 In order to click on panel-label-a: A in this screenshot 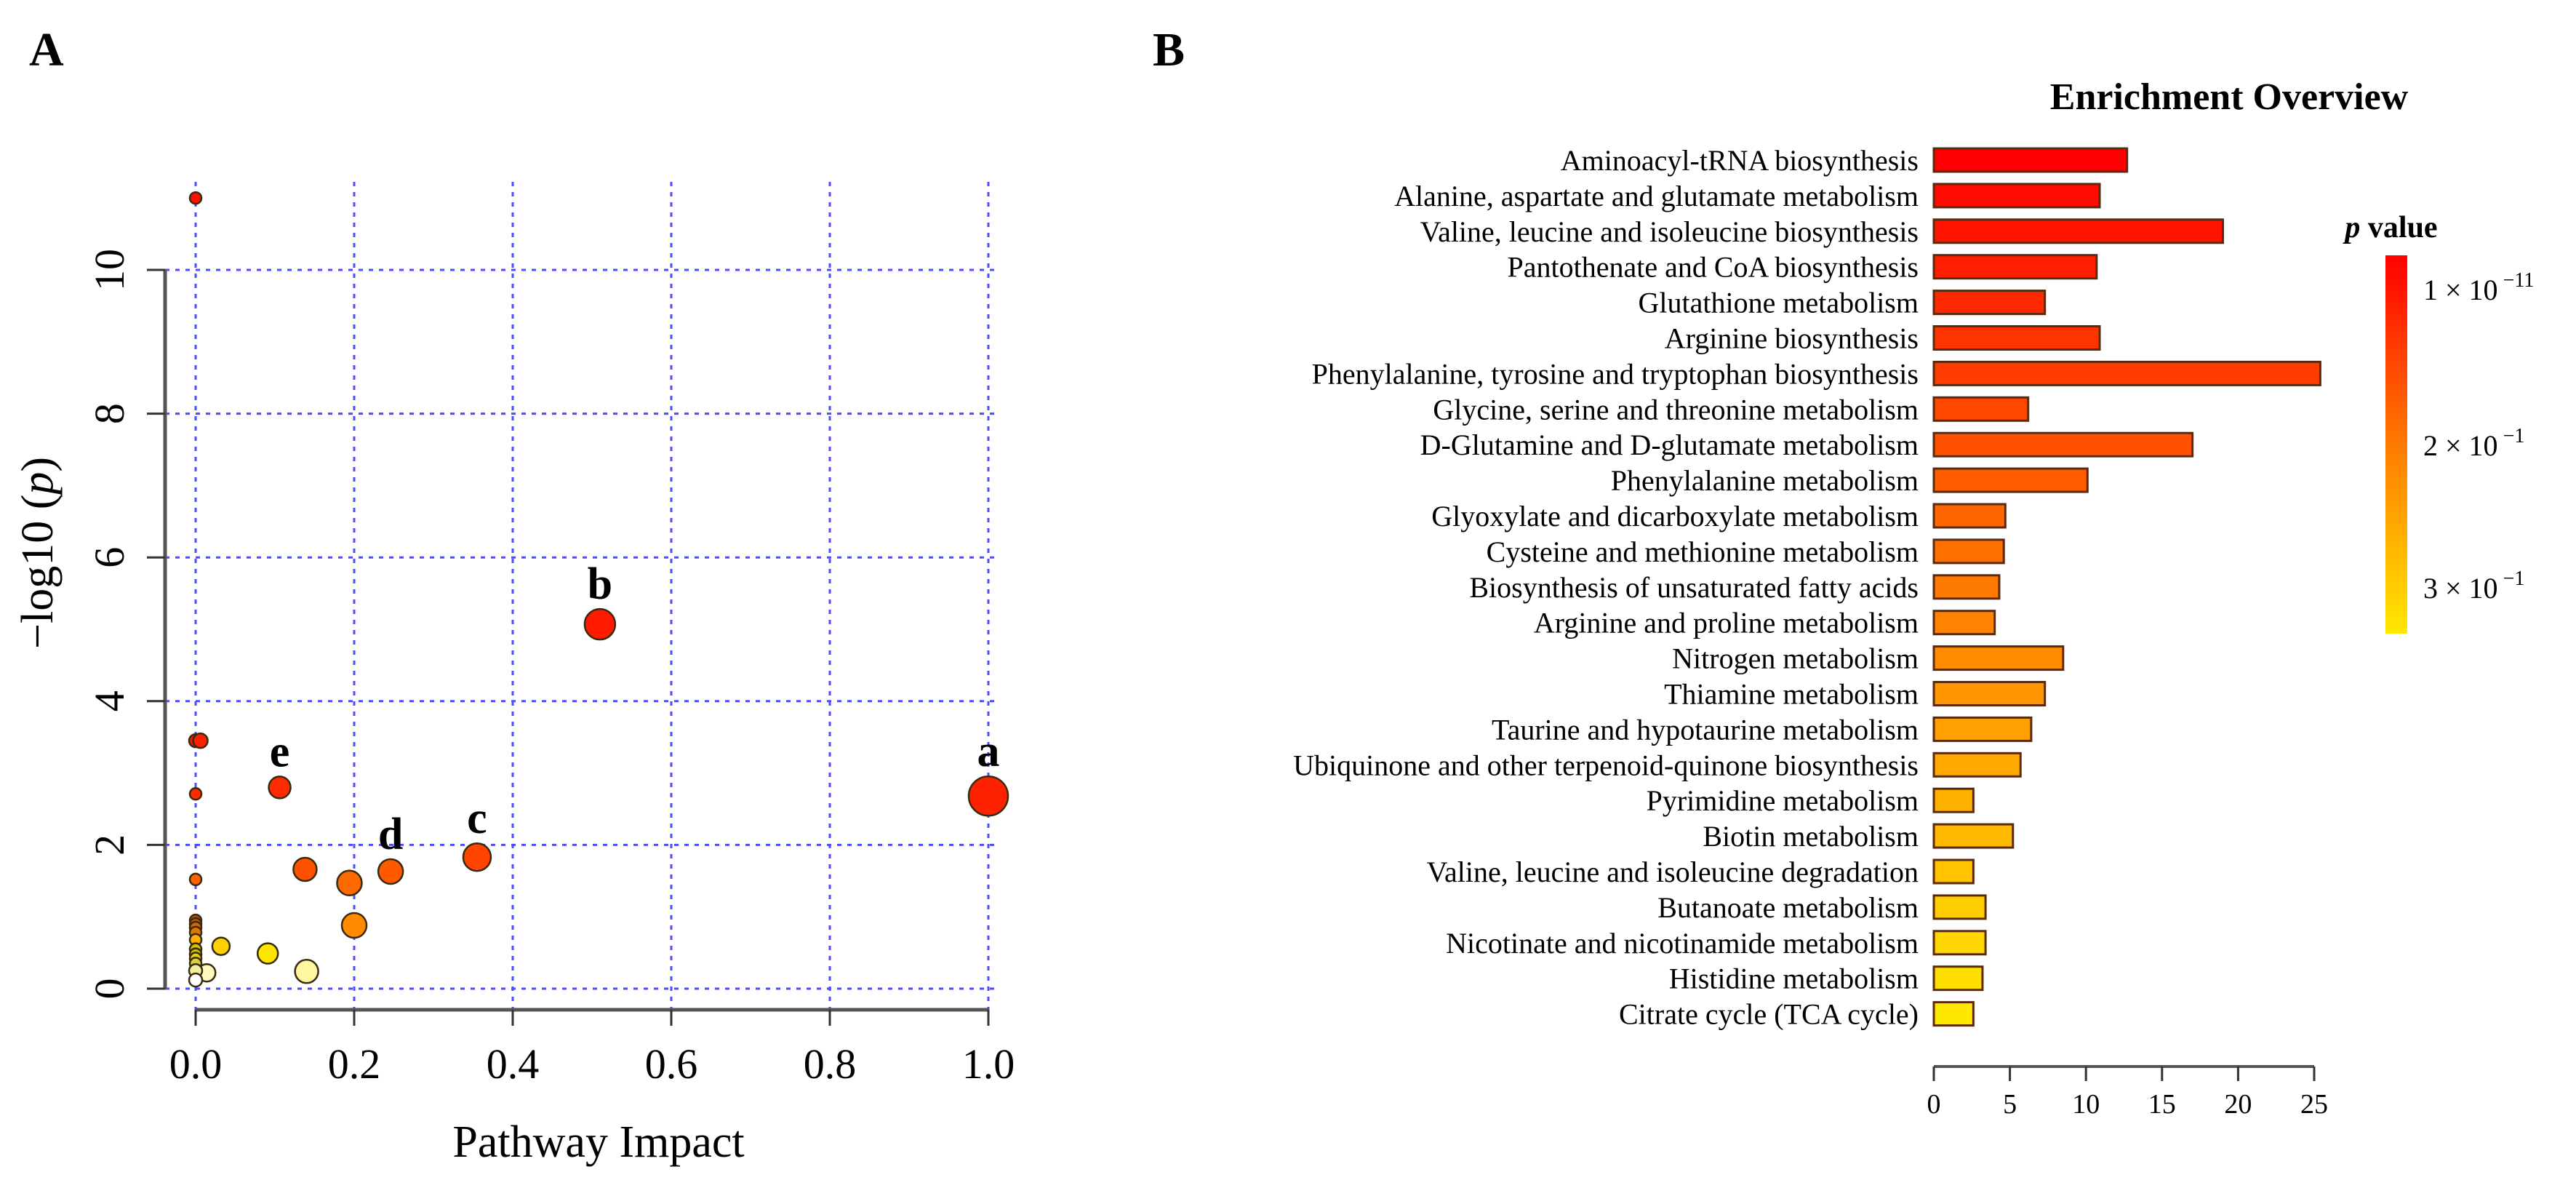, I will do `click(46, 50)`.